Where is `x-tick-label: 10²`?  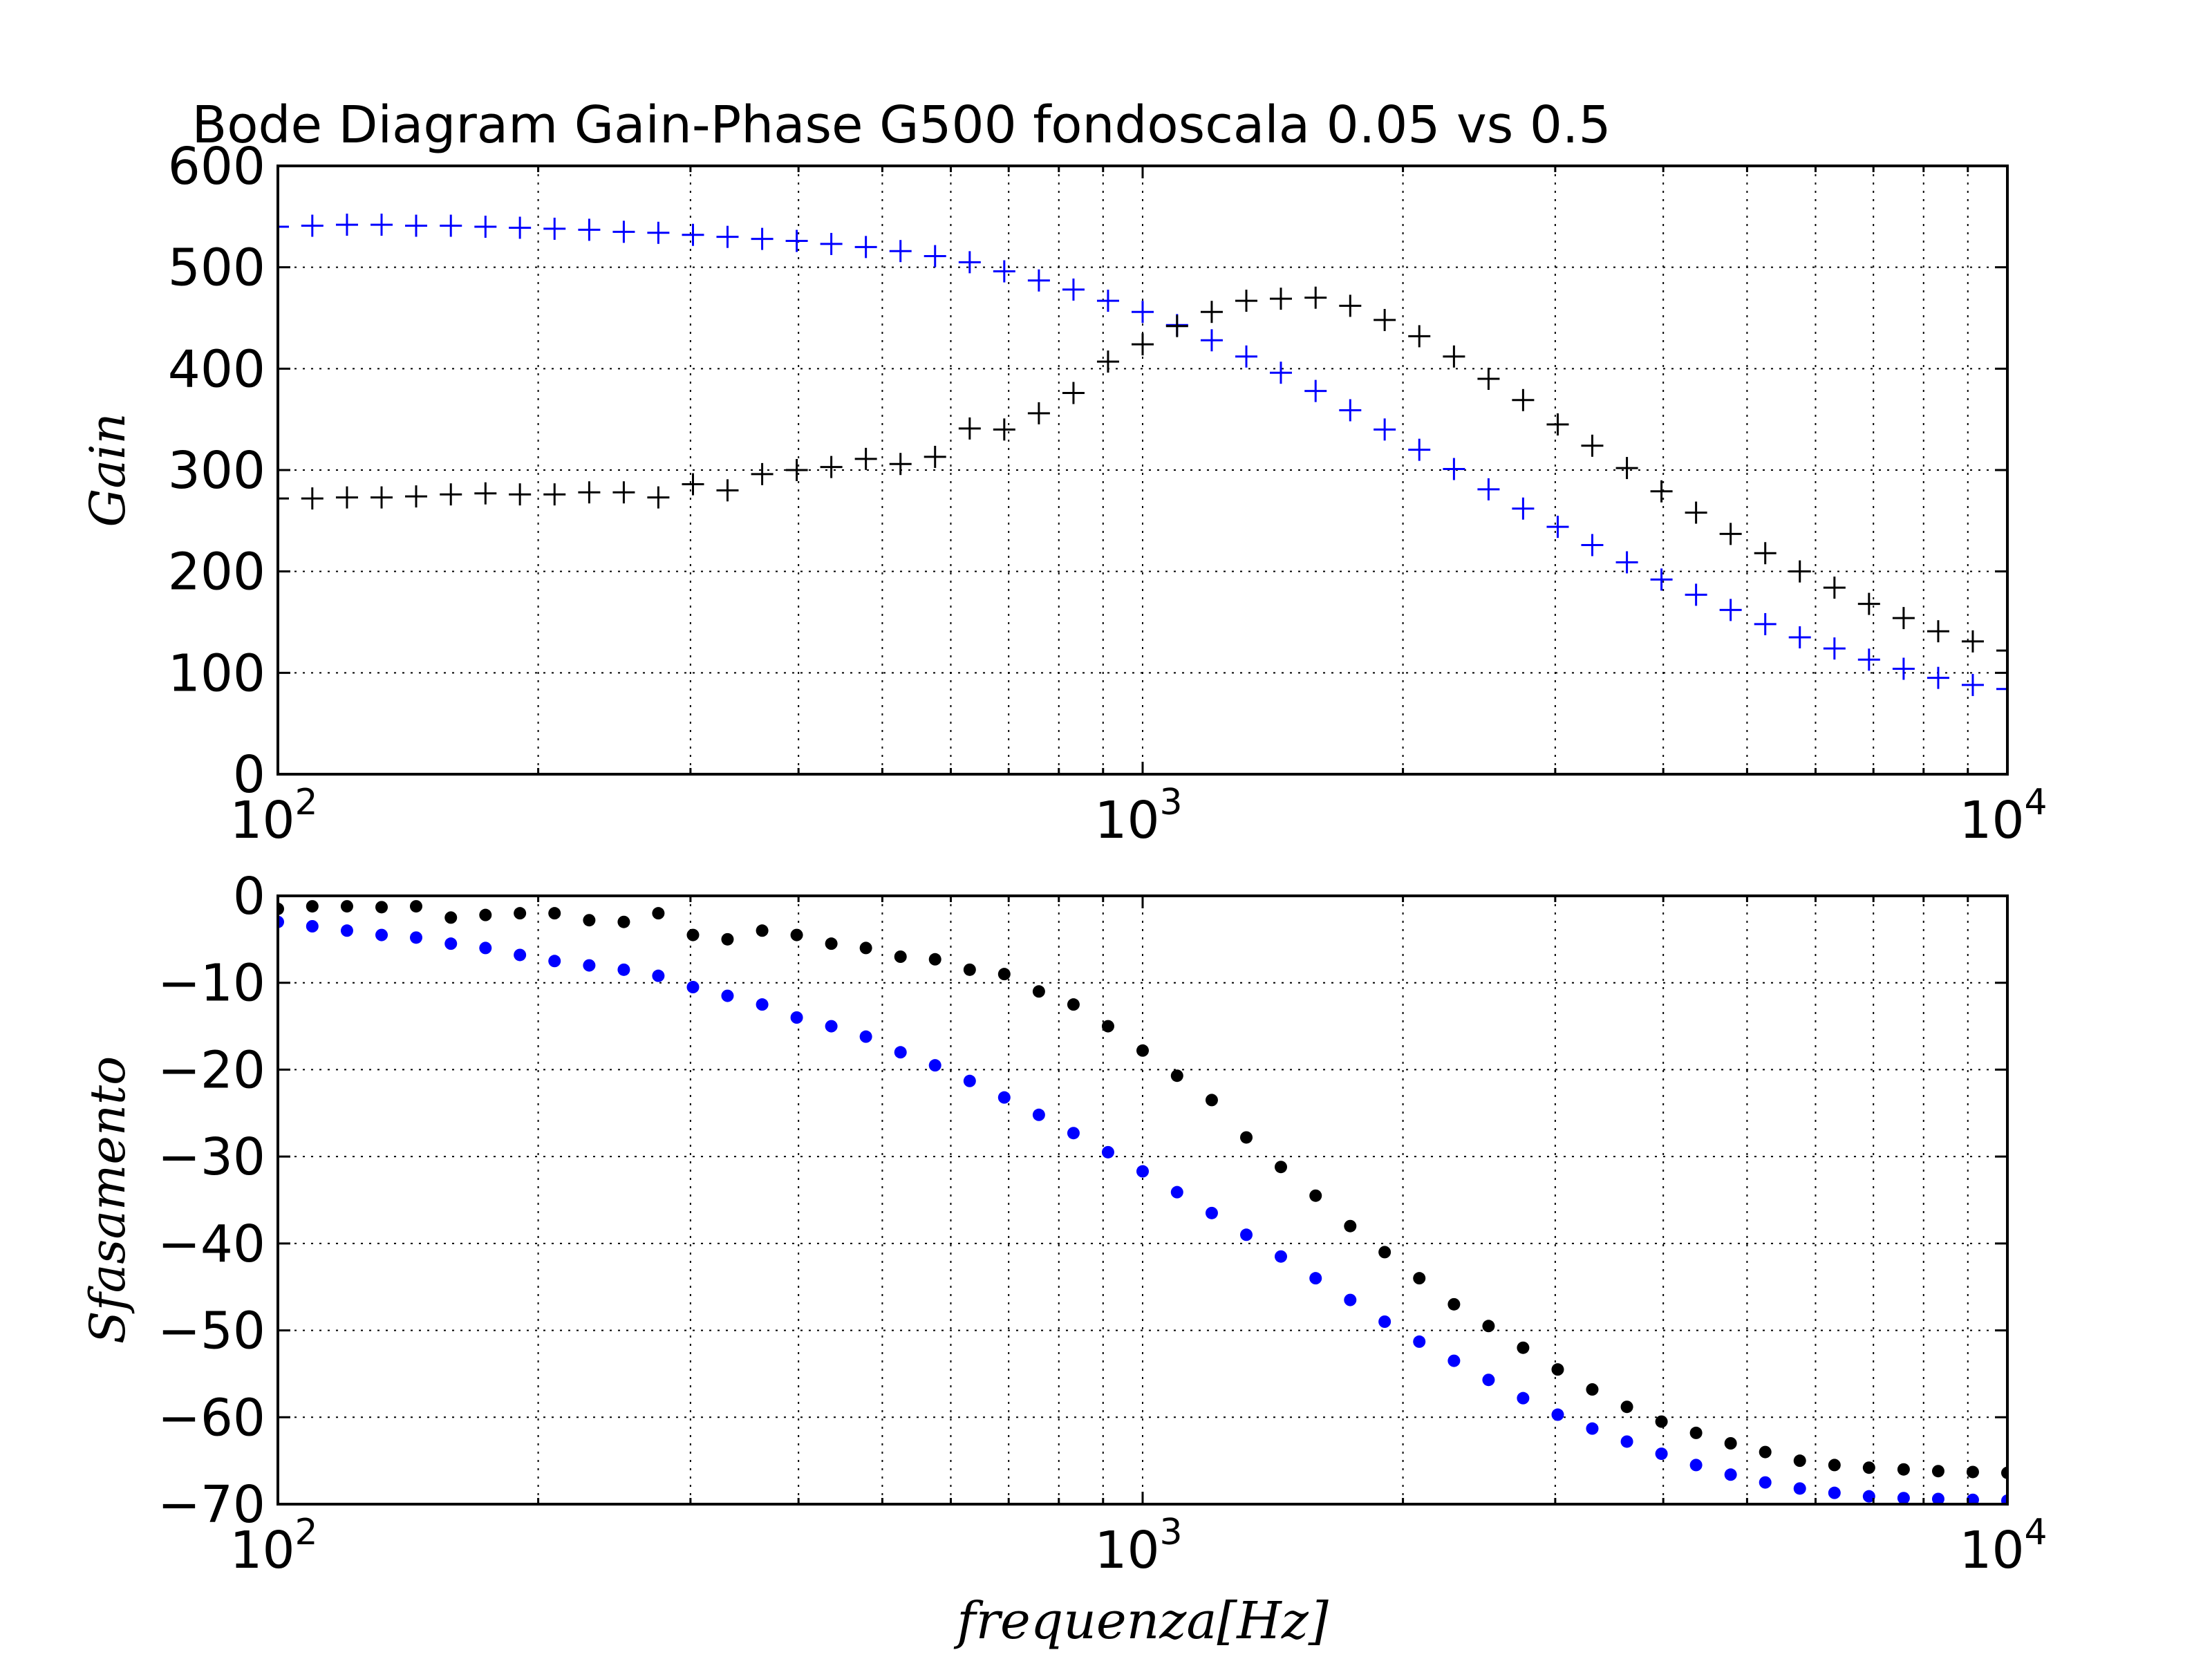 x-tick-label: 10² is located at coordinates (273, 816).